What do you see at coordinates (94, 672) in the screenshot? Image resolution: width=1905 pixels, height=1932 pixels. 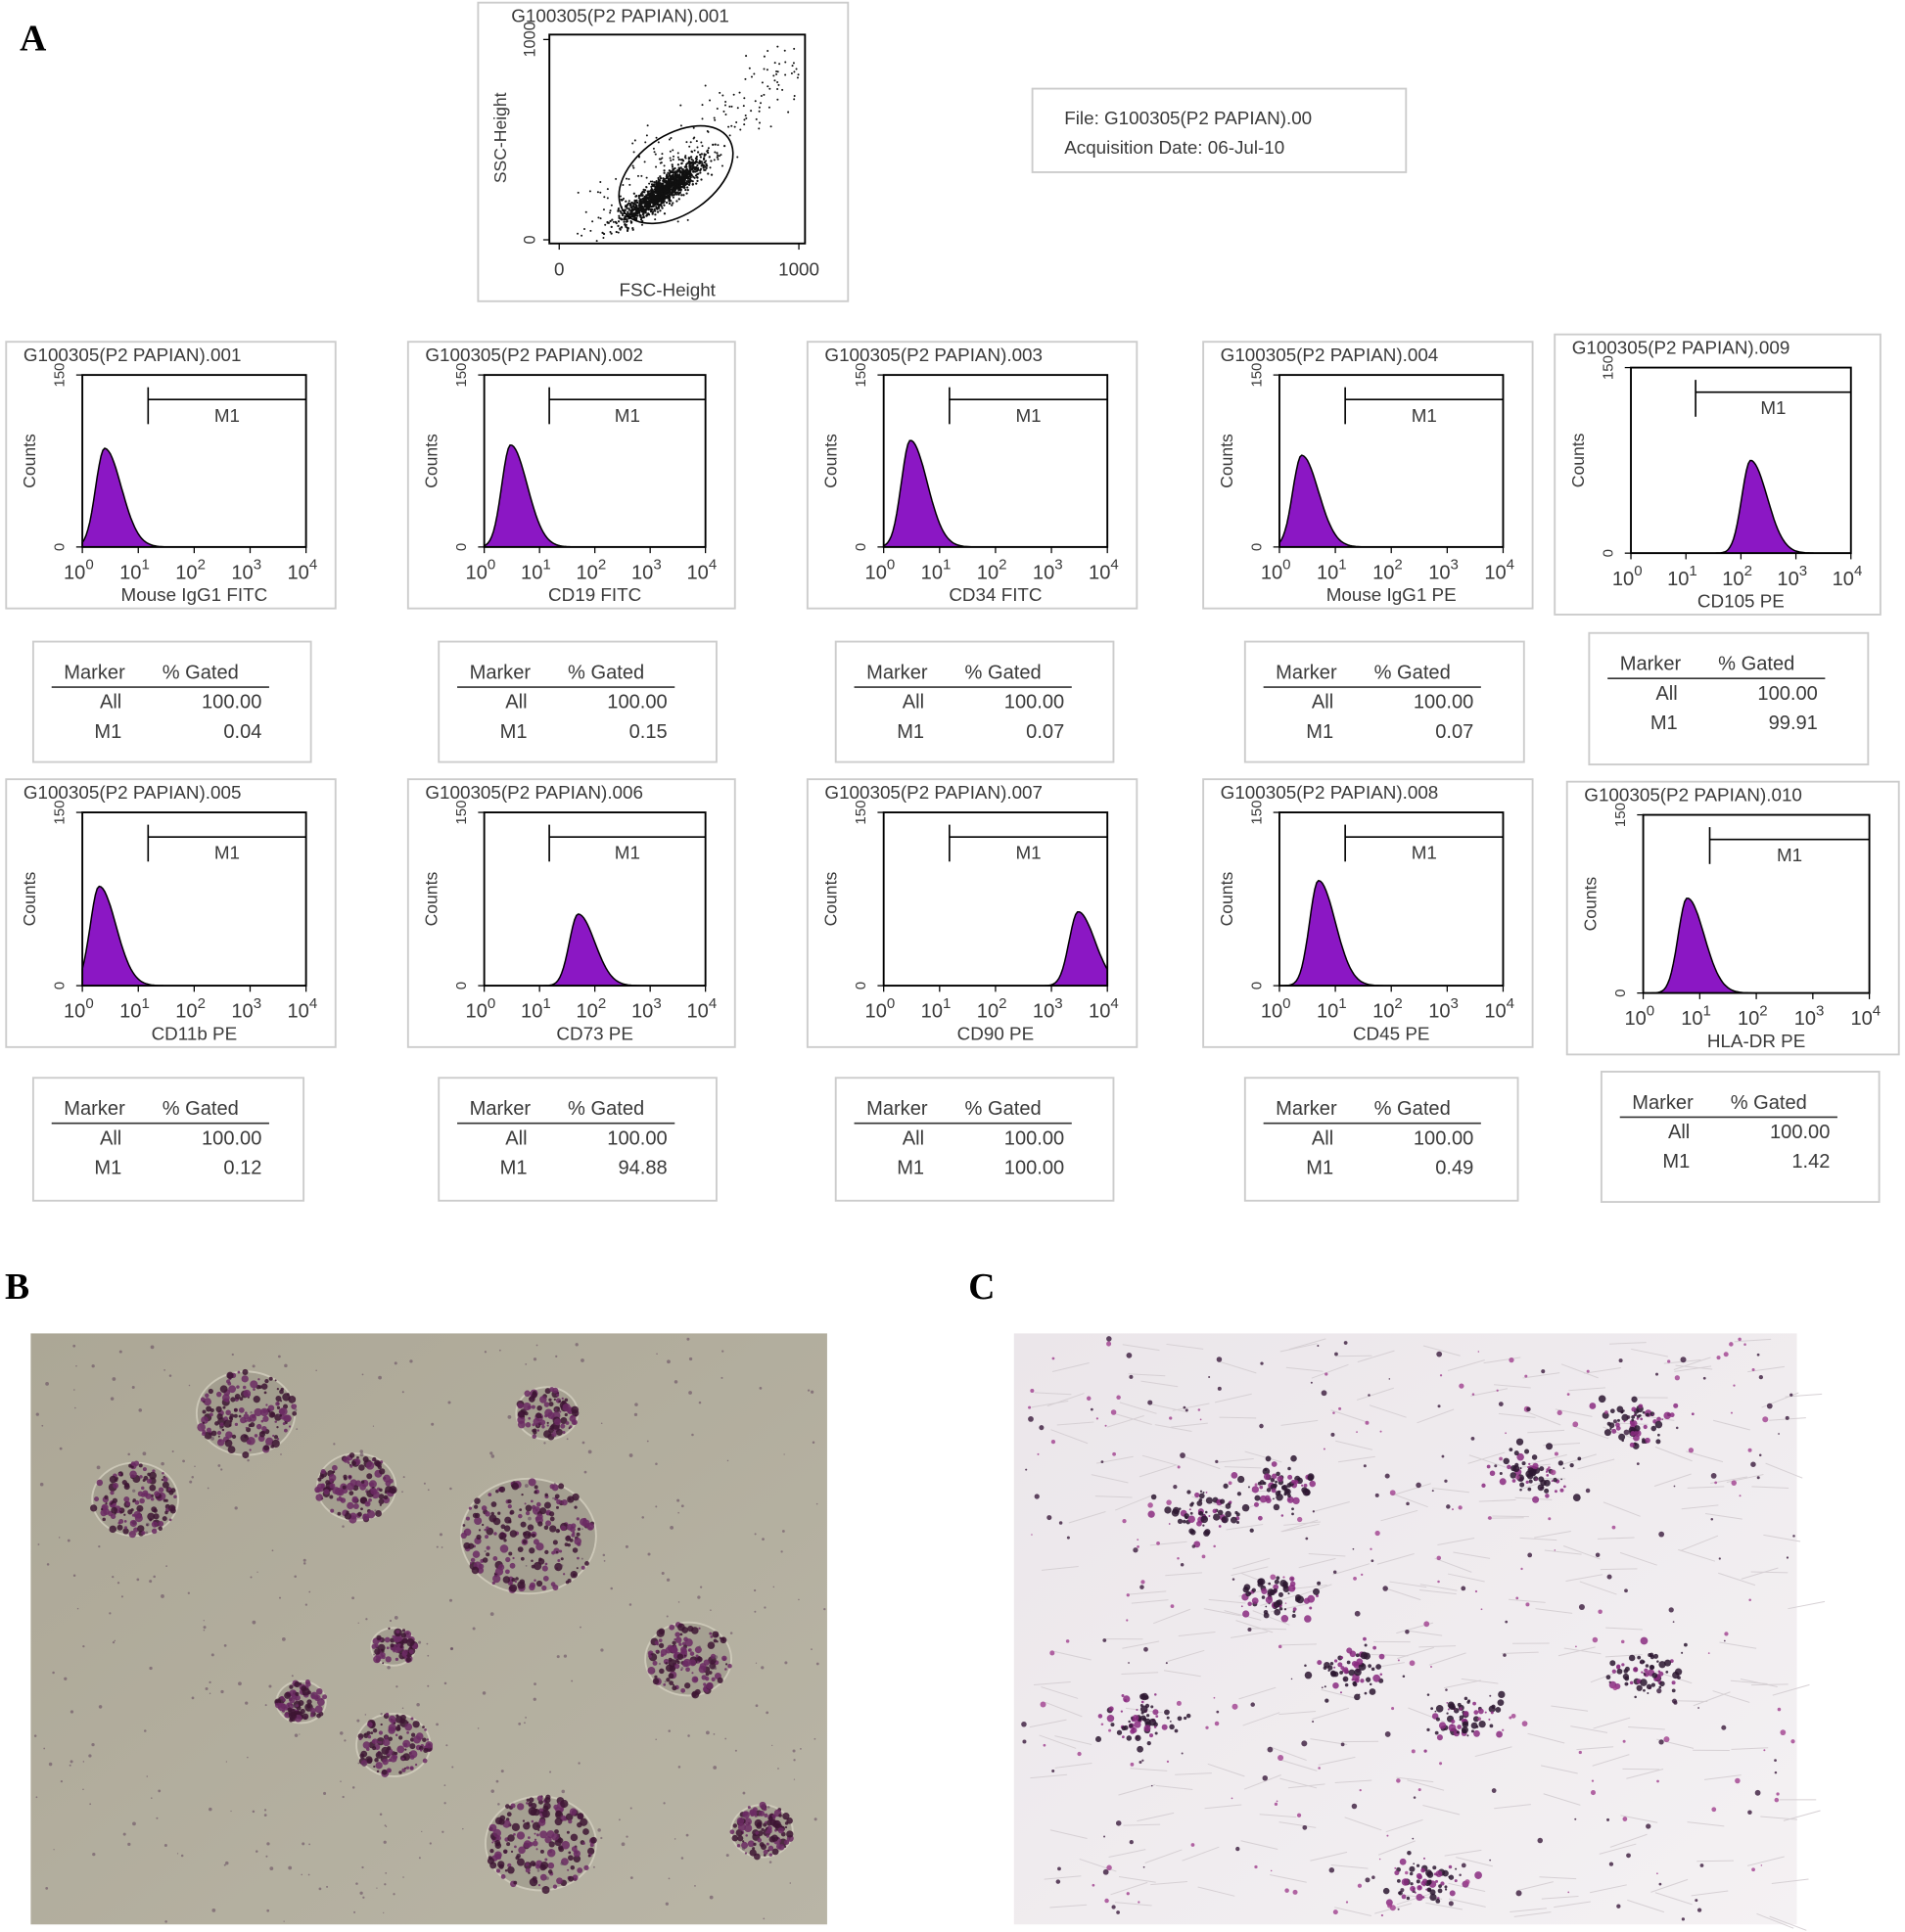 I see `table-header: Marker` at bounding box center [94, 672].